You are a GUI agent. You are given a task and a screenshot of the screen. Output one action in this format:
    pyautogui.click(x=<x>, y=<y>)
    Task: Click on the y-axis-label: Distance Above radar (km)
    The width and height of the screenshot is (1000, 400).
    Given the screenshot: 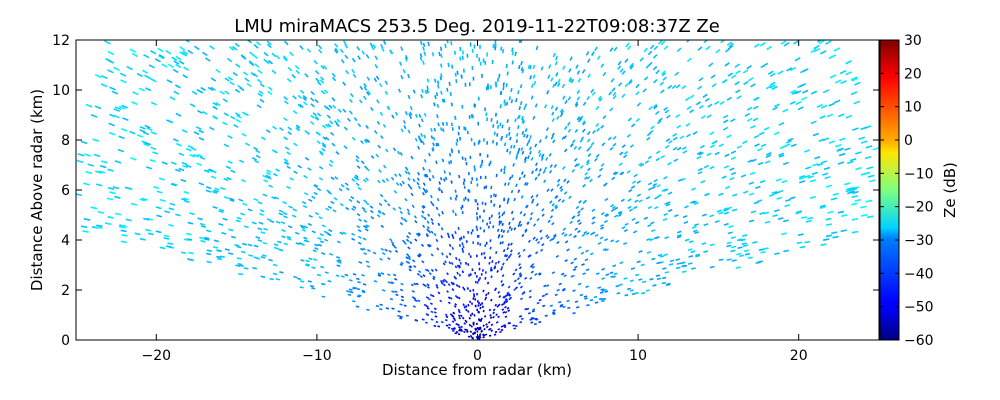 What is the action you would take?
    pyautogui.click(x=37, y=190)
    